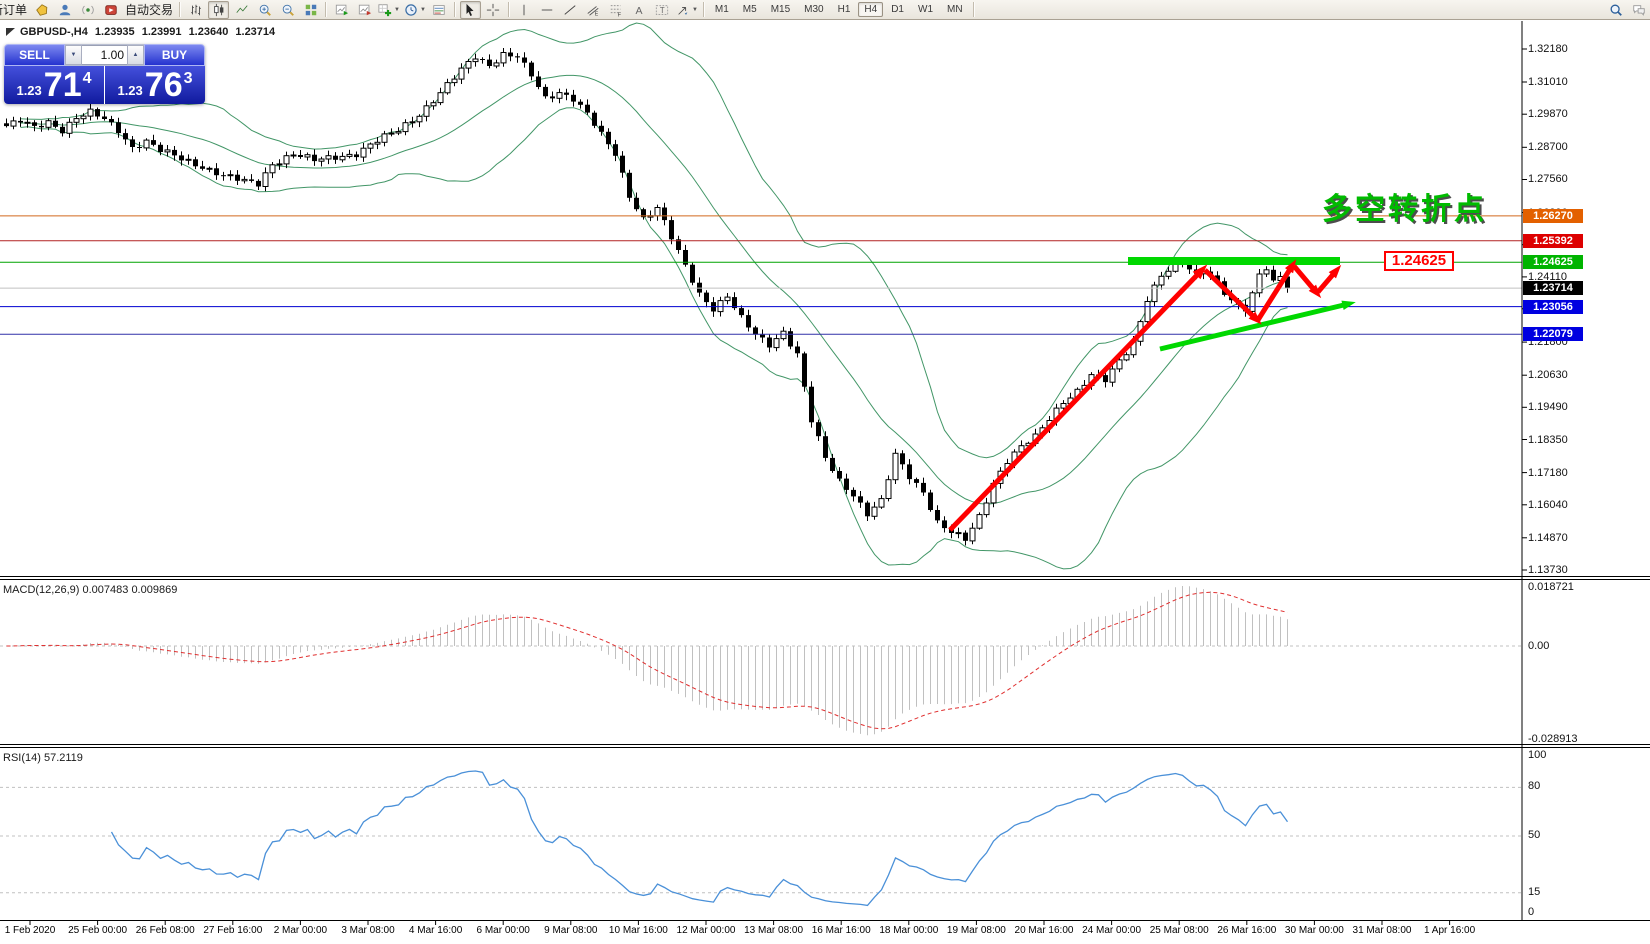  What do you see at coordinates (233, 930) in the screenshot?
I see `date-label: 27 Feb 16:00` at bounding box center [233, 930].